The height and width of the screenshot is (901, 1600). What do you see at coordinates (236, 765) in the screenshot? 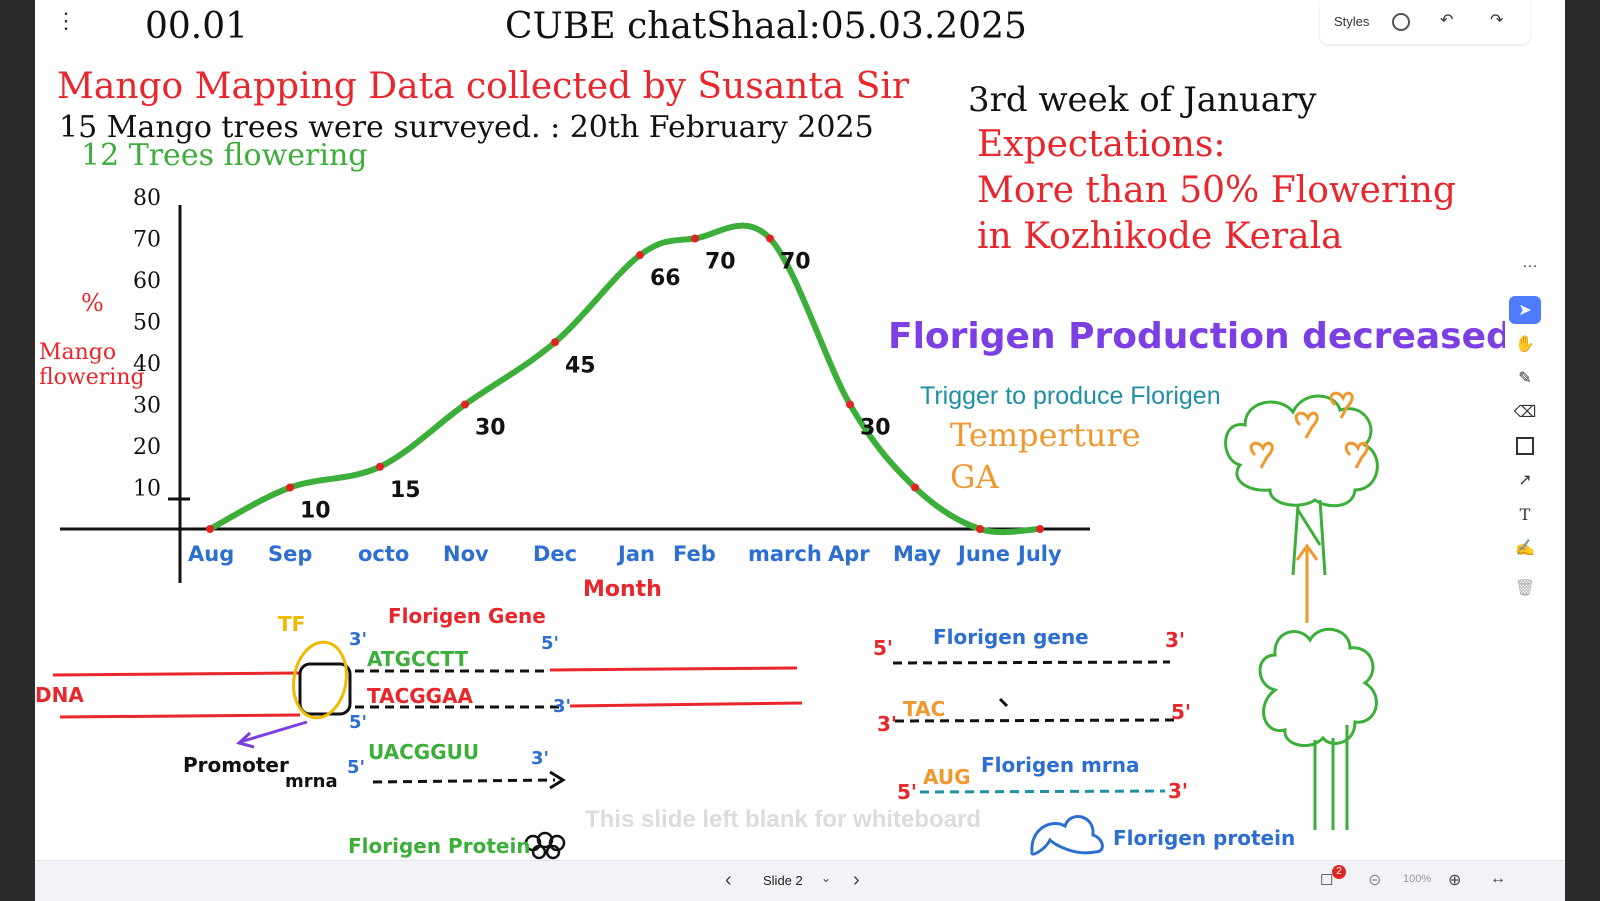
I see `promoter-label: Promoter` at bounding box center [236, 765].